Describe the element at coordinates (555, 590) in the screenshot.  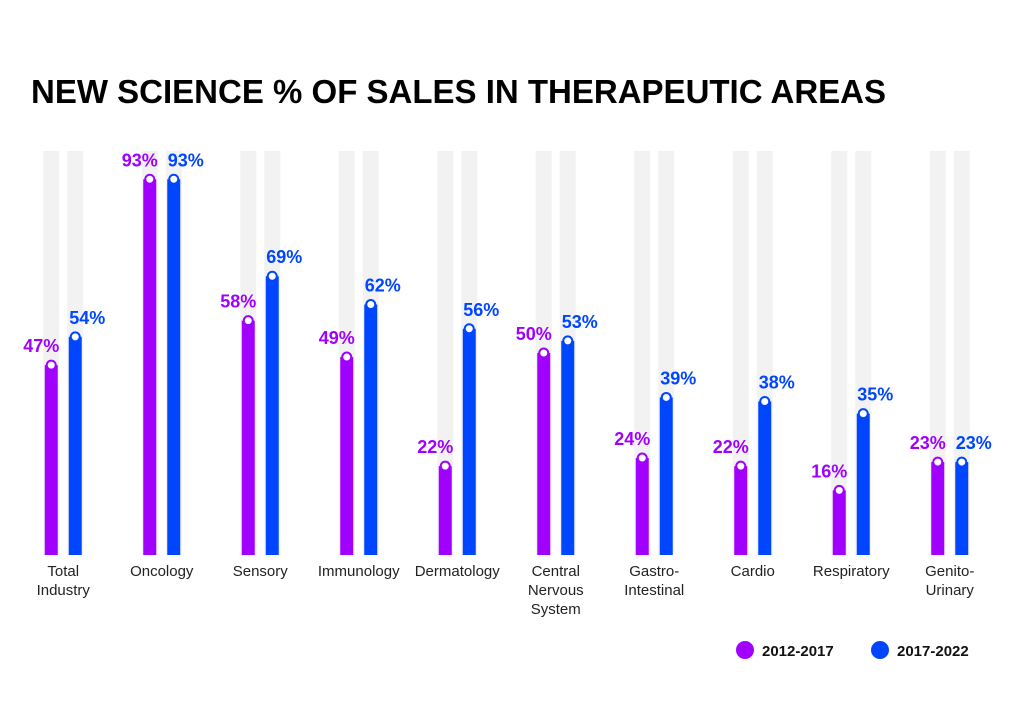
I see `x-tick-label: Central Nervous System` at that location.